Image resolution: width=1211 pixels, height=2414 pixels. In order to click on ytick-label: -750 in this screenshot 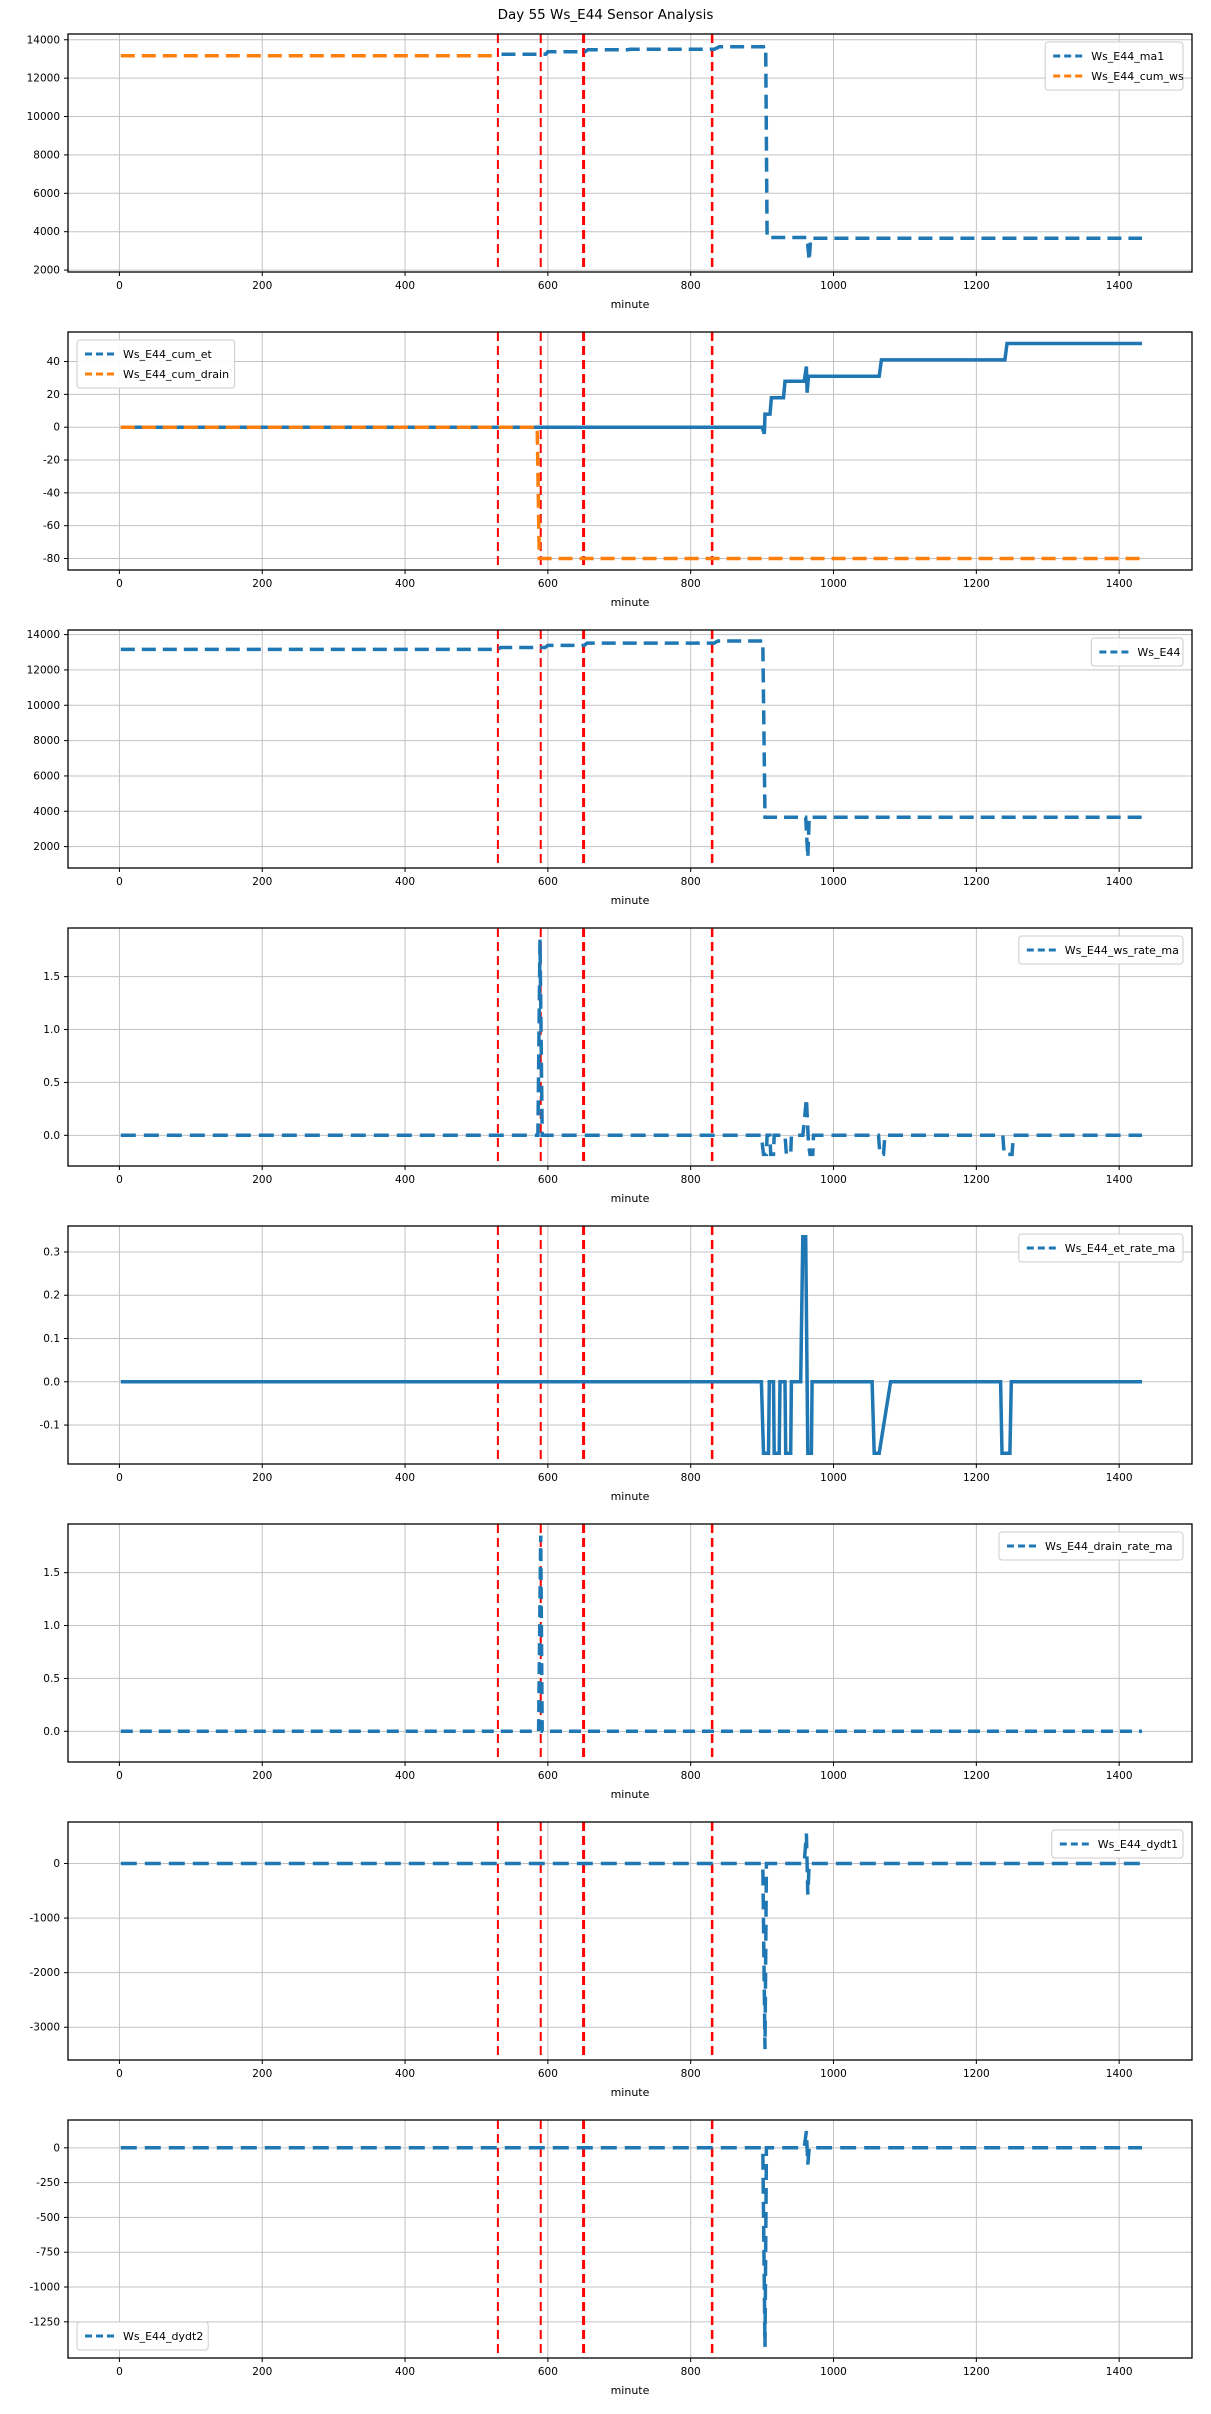, I will do `click(48, 2253)`.